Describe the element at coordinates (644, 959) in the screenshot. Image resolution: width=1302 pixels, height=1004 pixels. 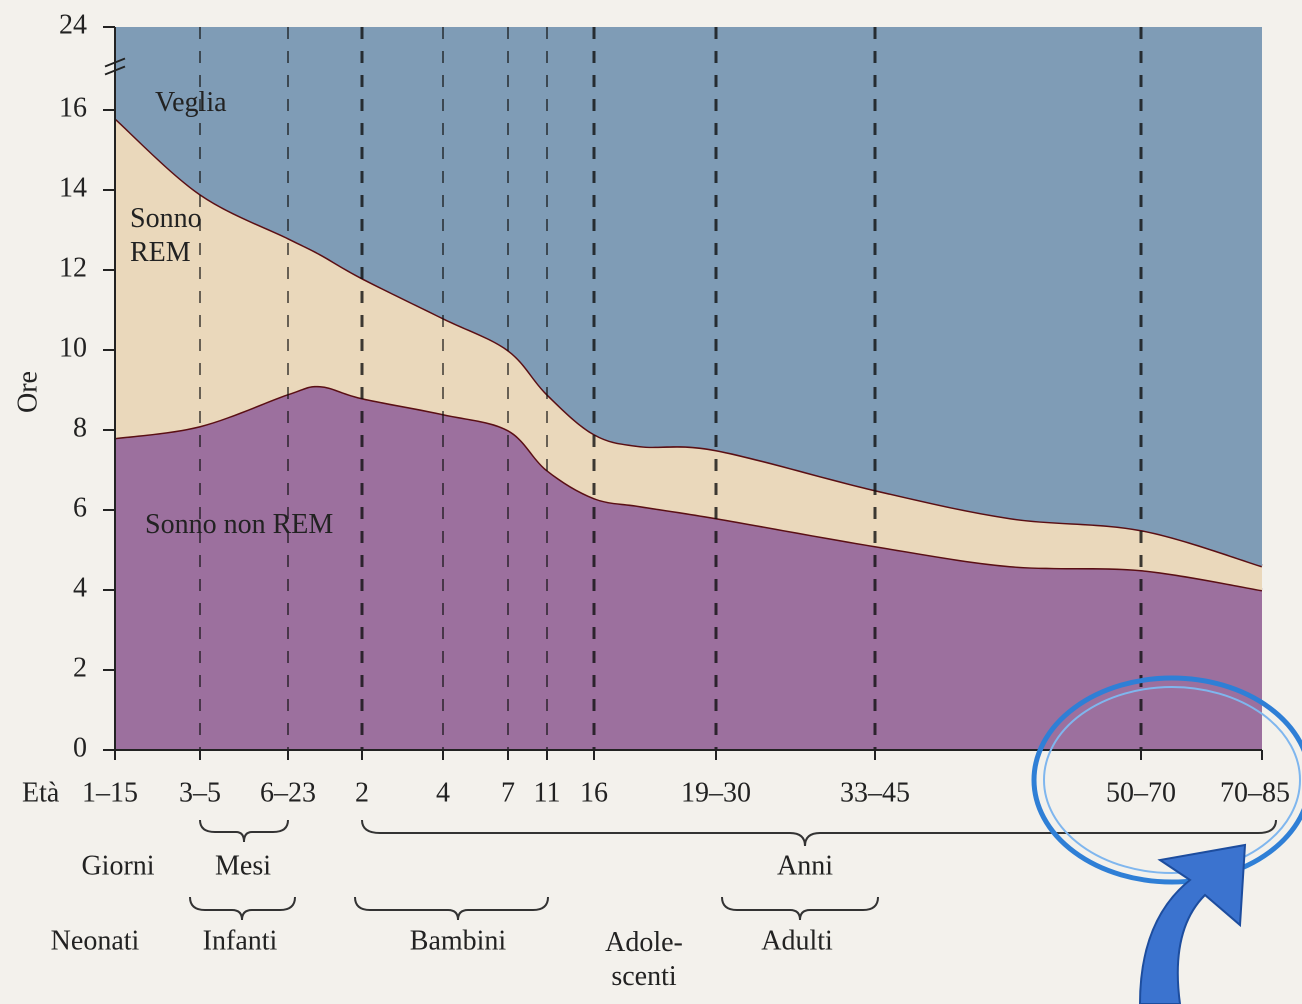
I see `group-label: Adole-scenti` at that location.